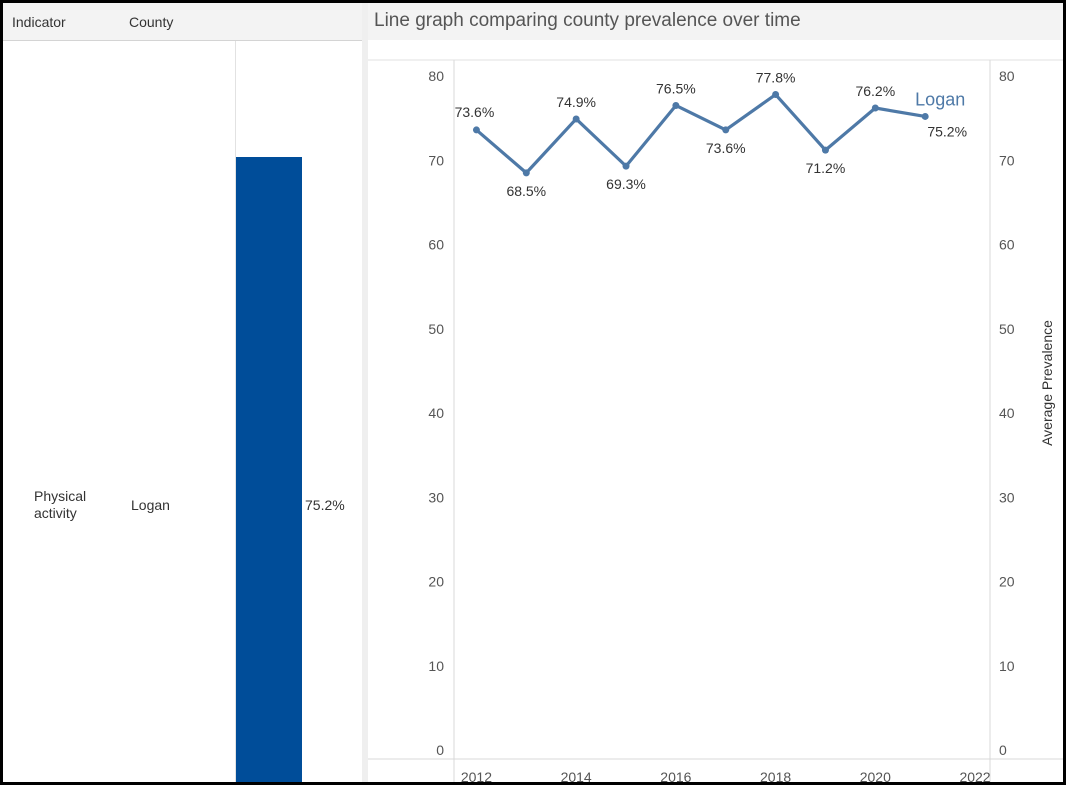 The height and width of the screenshot is (785, 1066). What do you see at coordinates (526, 191) in the screenshot?
I see `data-label: 68.5%` at bounding box center [526, 191].